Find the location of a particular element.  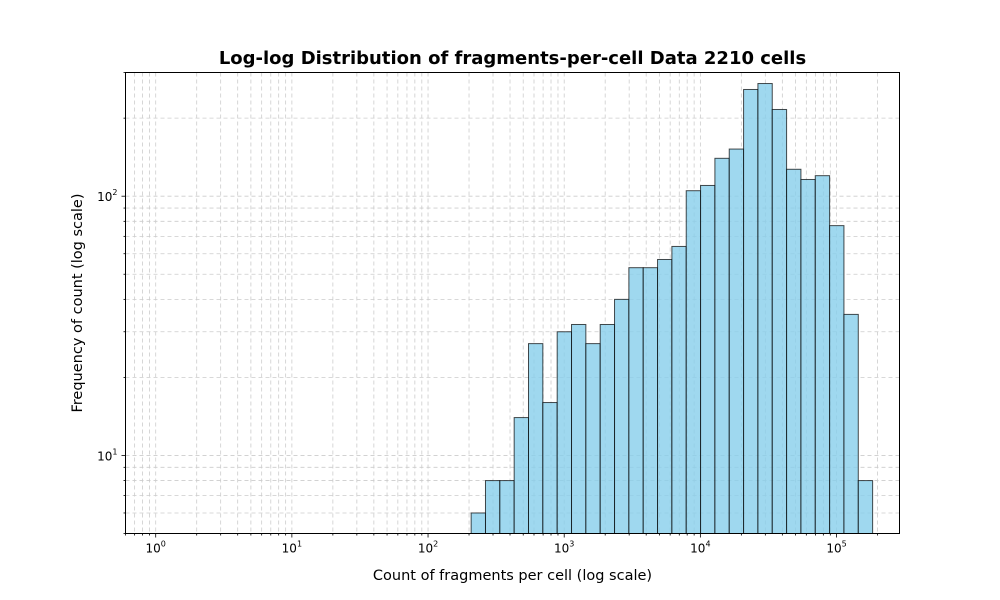

y-tick-label: 10² is located at coordinates (107, 196).